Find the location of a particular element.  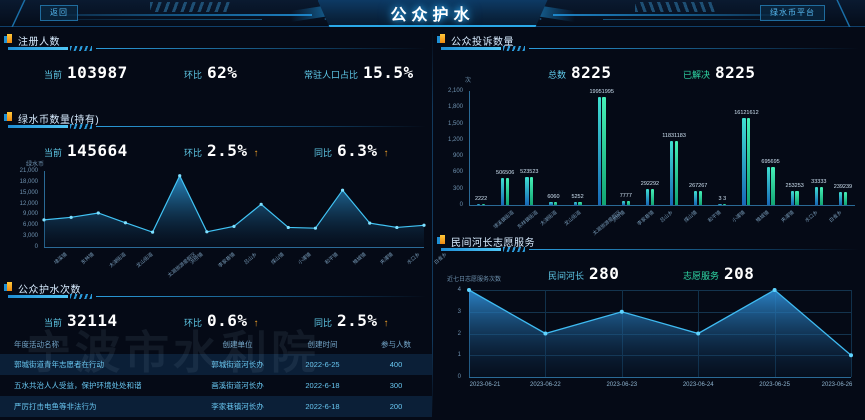

y-axis-tick: 15,000 is located at coordinates (28, 192).